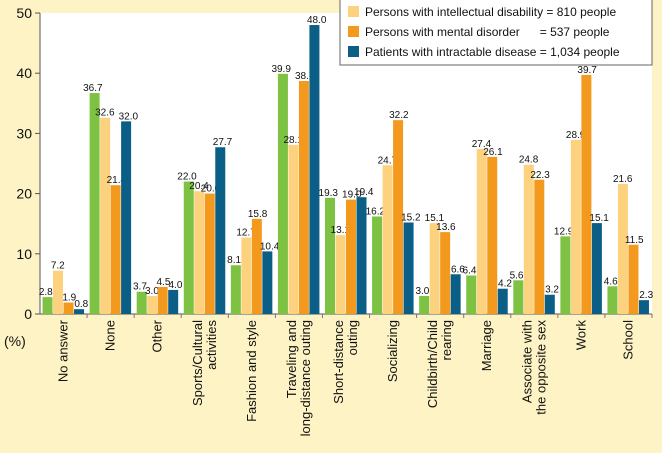  What do you see at coordinates (341, 230) in the screenshot?
I see `data-label: 13.1` at bounding box center [341, 230].